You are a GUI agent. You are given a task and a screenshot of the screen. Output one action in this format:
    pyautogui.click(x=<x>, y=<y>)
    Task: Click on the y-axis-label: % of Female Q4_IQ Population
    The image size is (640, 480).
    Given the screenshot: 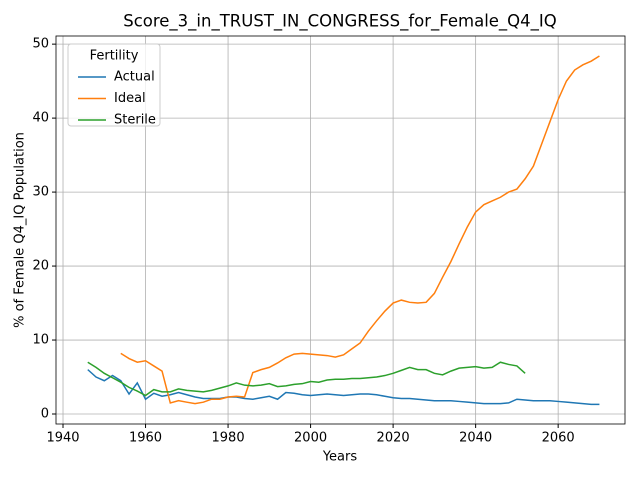 What is the action you would take?
    pyautogui.click(x=20, y=230)
    